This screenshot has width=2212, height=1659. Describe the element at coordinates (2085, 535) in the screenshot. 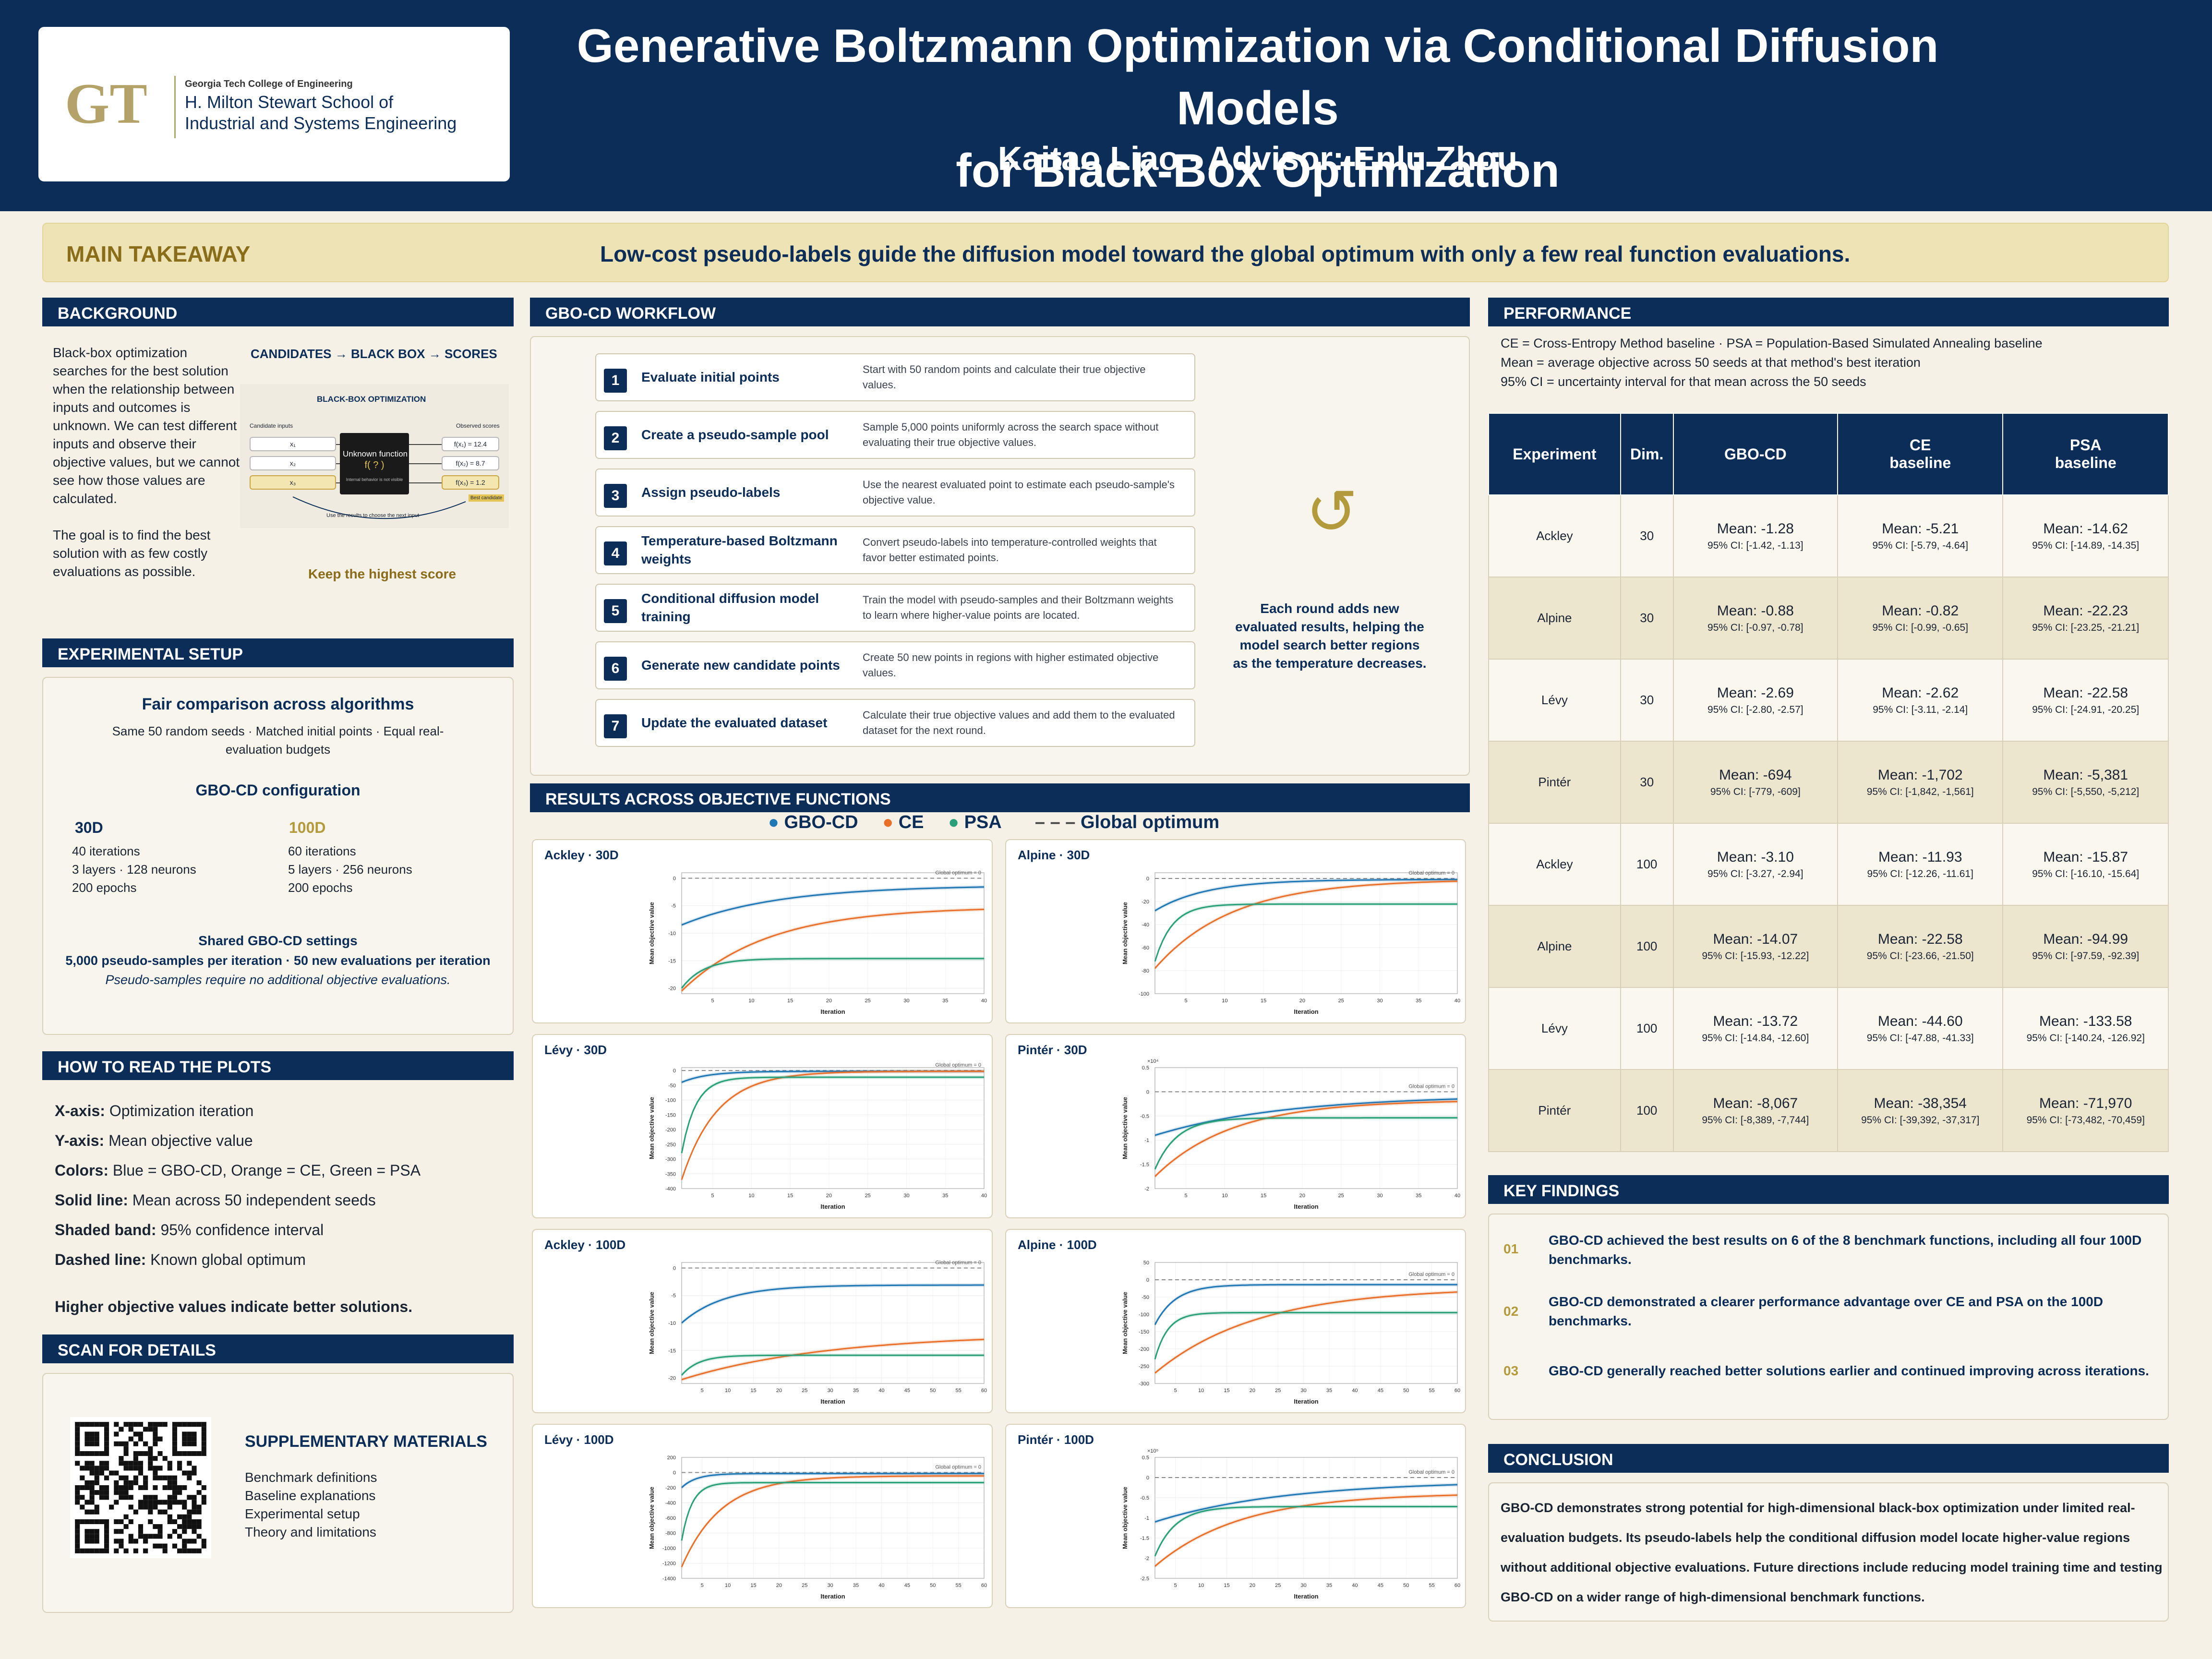

I see `cell-psa: Mean: -14.62 95% CI: [-14.89, -14.35]` at that location.